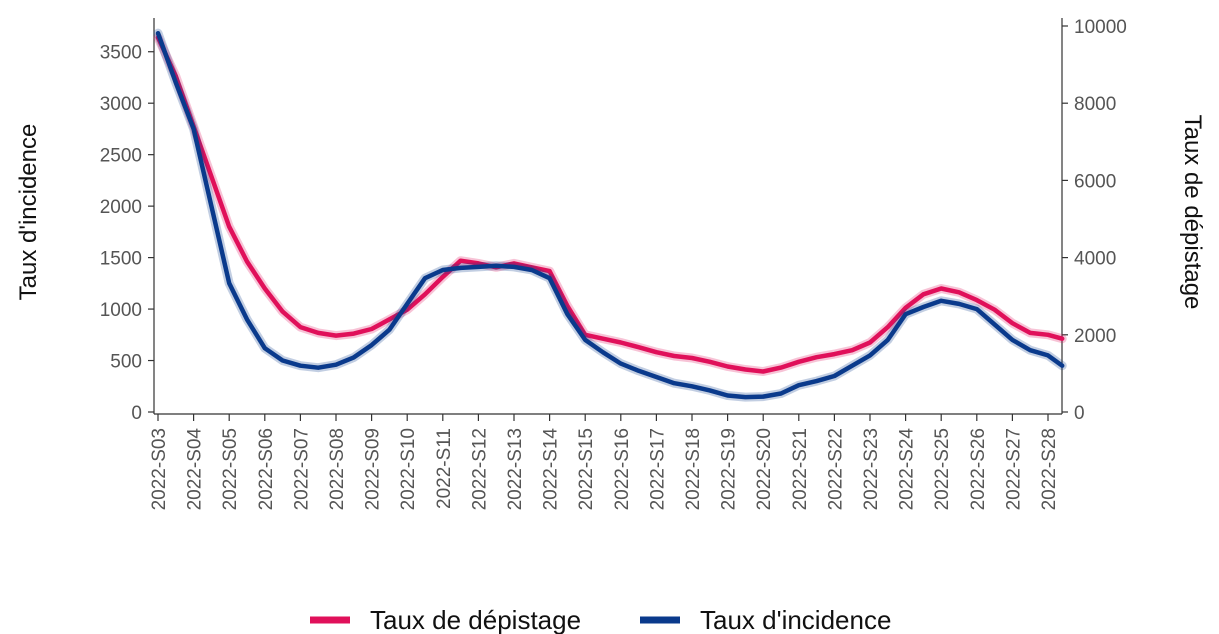 The image size is (1219, 634). Describe the element at coordinates (1049, 469) in the screenshot. I see `x-tick-label: 2022-S28` at that location.